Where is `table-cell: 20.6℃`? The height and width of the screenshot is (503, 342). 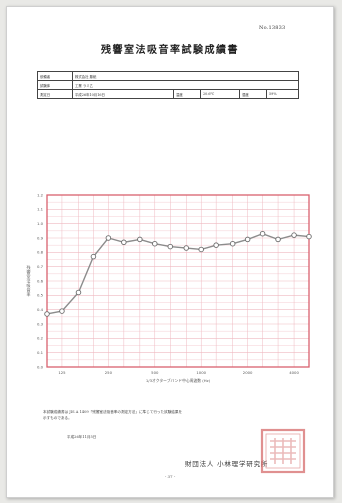 table-cell: 20.6℃ is located at coordinates (220, 94).